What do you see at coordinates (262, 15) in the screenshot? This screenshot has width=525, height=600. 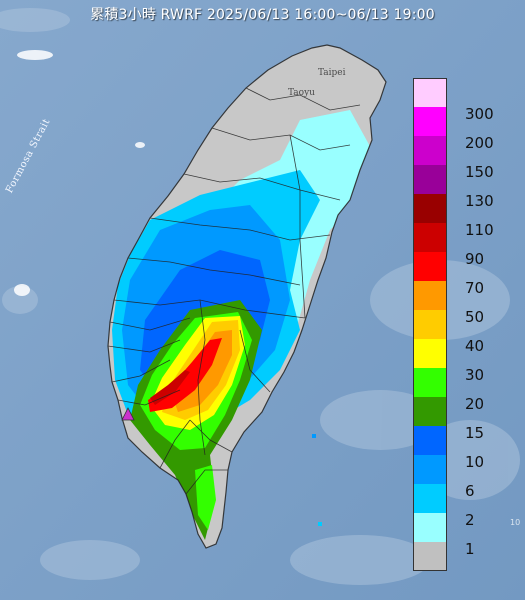 I see `map-title: 累積3小時 RWRF 2025/06/13 16:00~06/13 19:00` at bounding box center [262, 15].